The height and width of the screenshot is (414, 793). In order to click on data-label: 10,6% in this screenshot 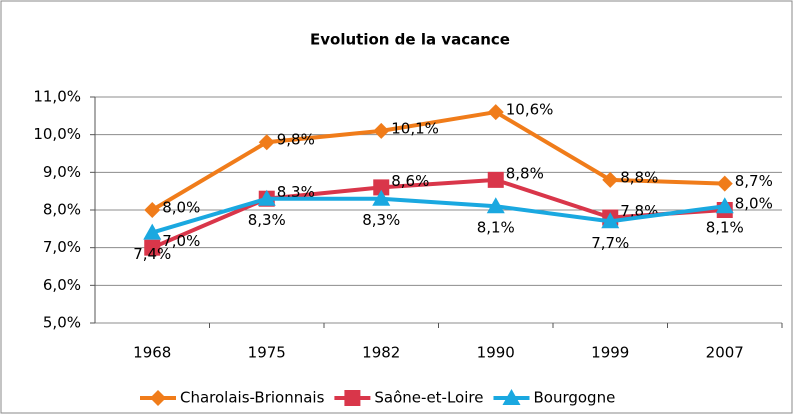, I will do `click(530, 110)`.